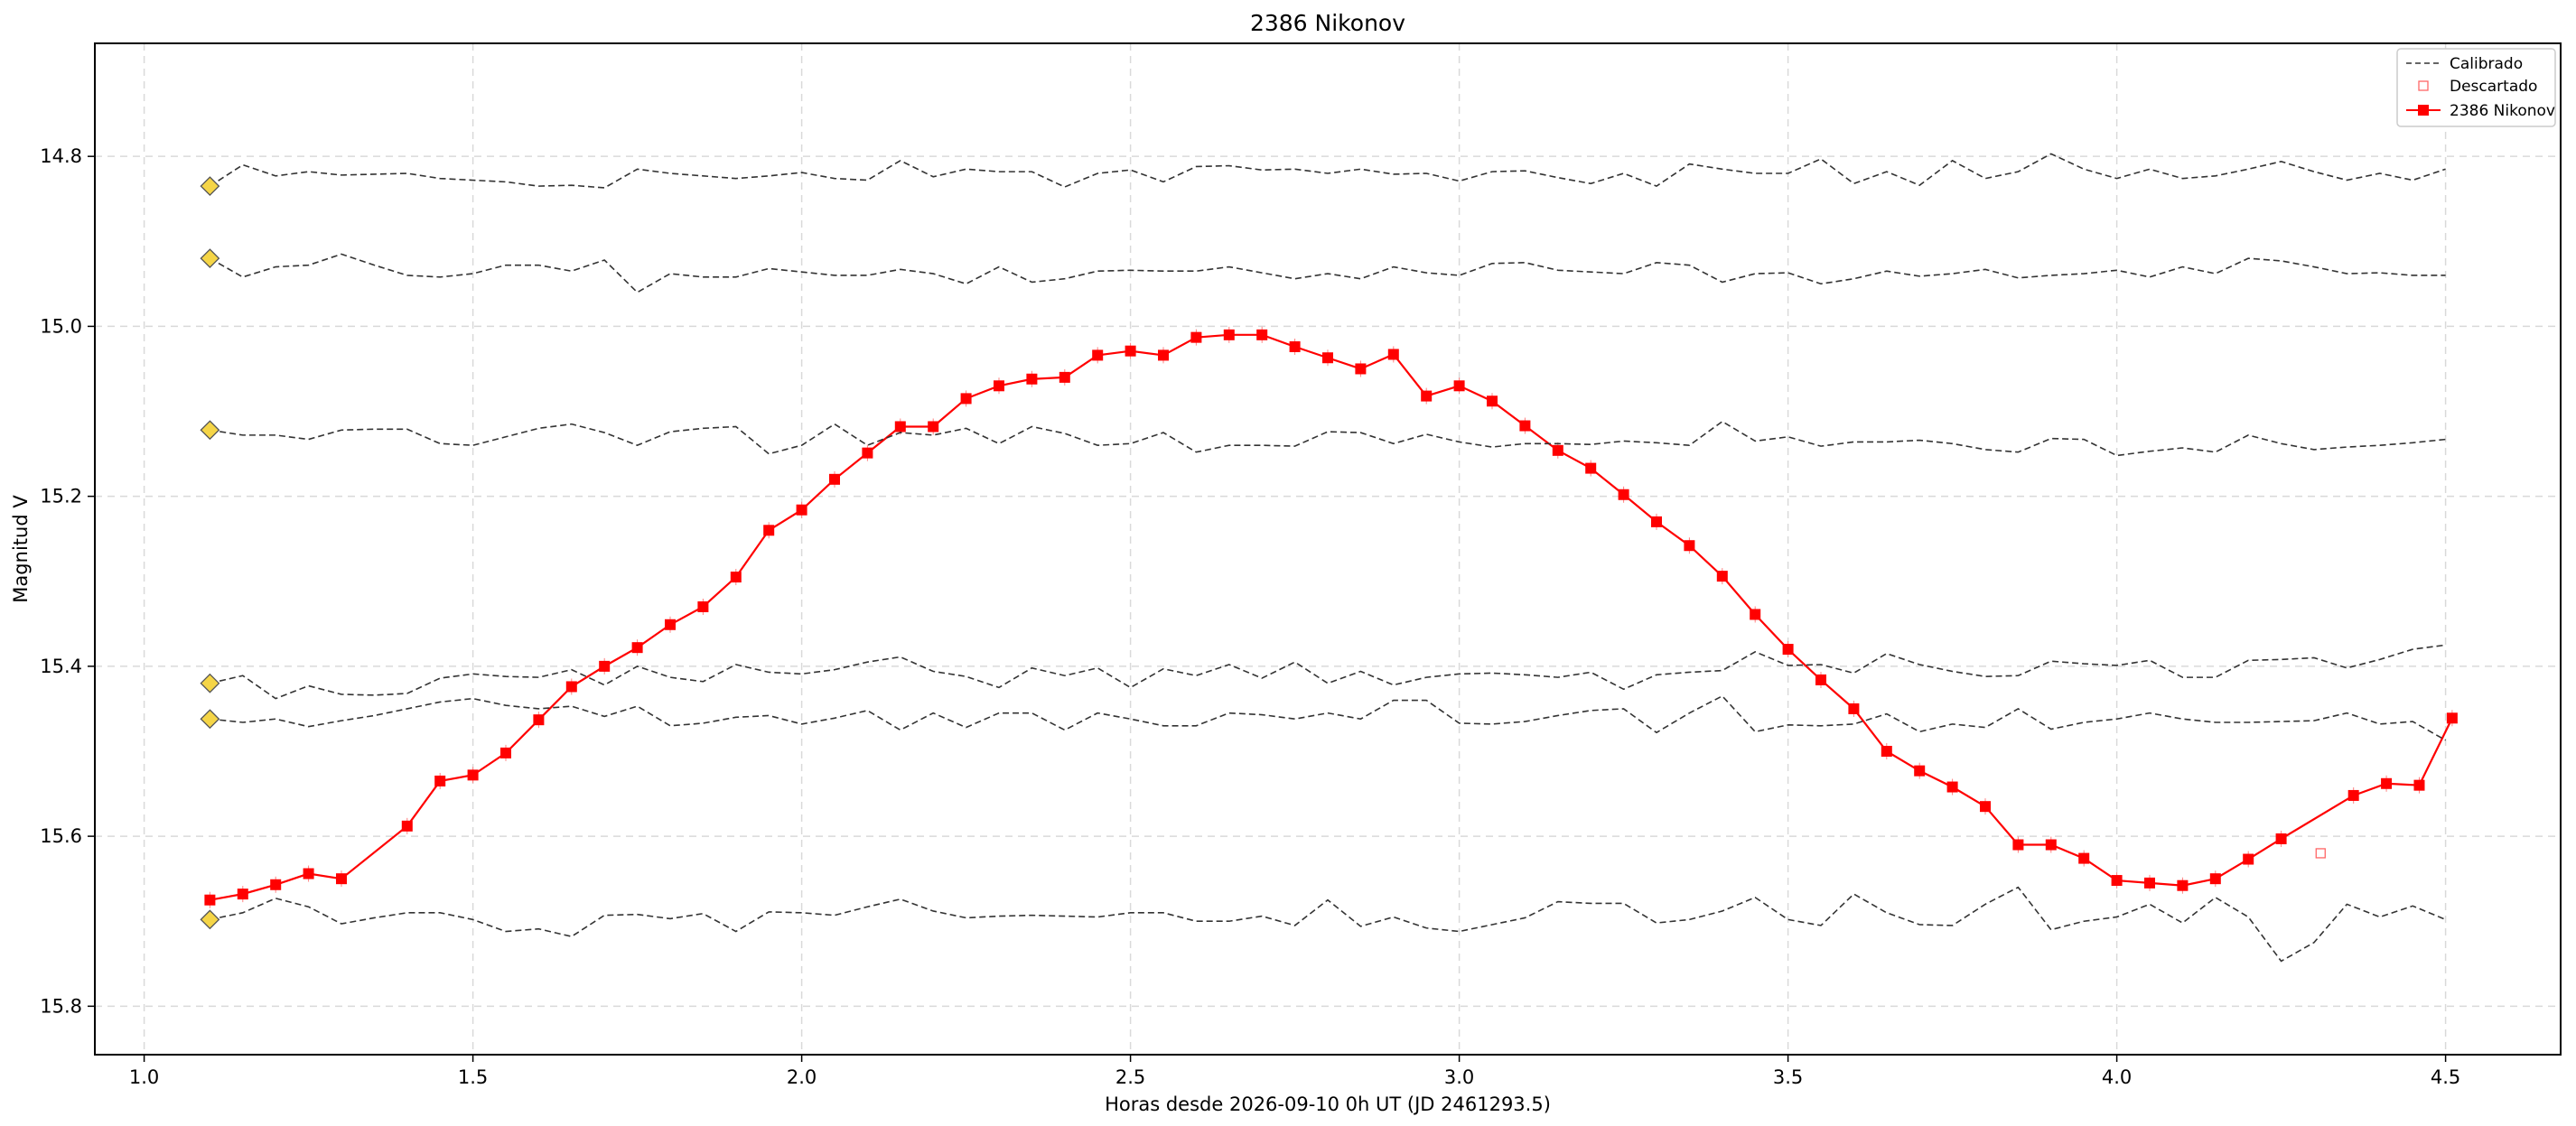 The width and height of the screenshot is (2576, 1126). I want to click on x-tick-label: 1.0, so click(144, 1077).